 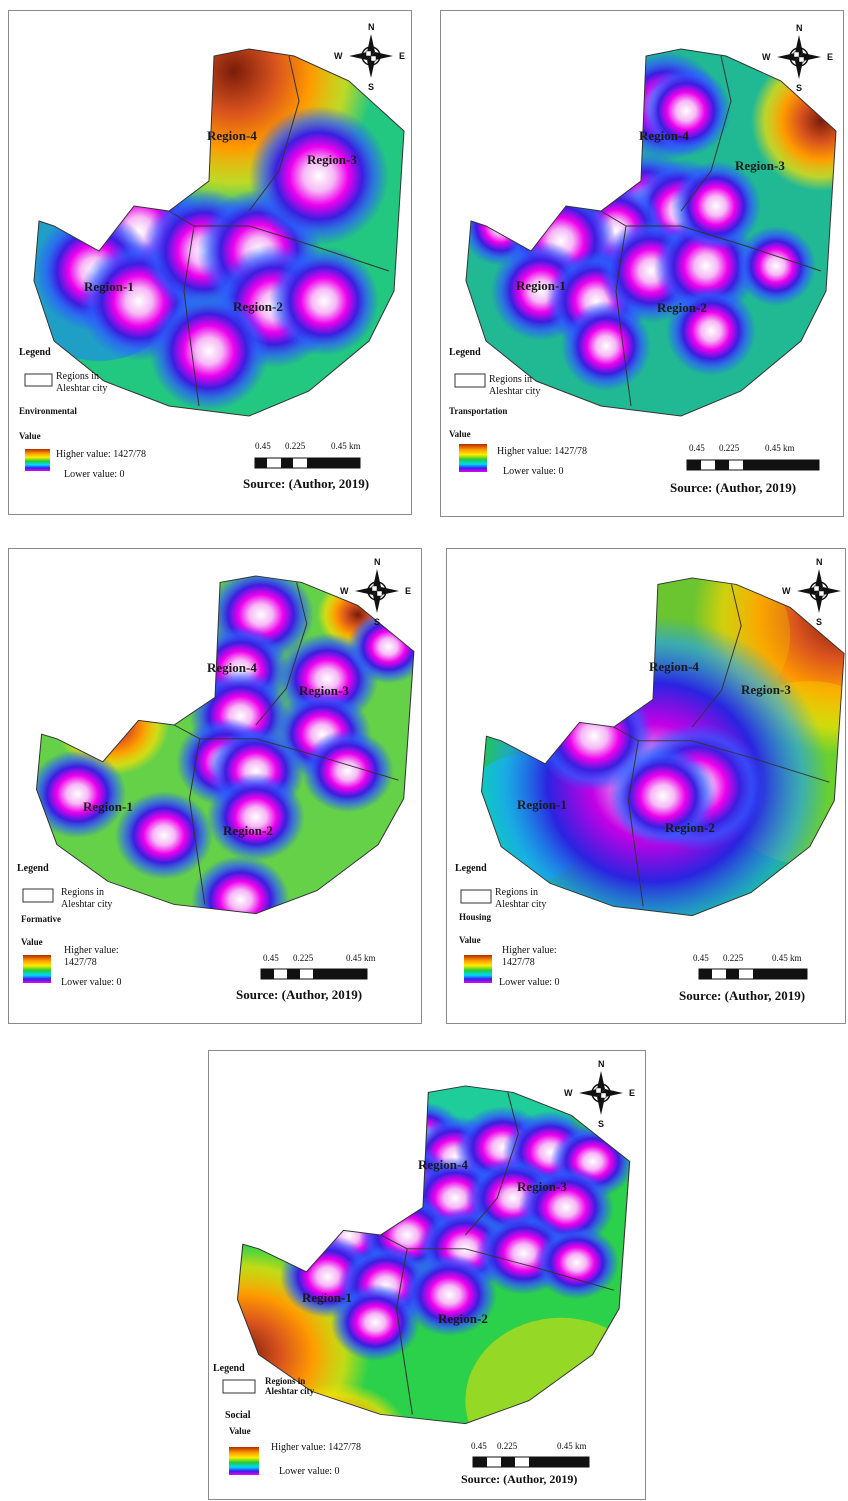 What do you see at coordinates (48, 411) in the screenshot?
I see `theme-label: Environmental` at bounding box center [48, 411].